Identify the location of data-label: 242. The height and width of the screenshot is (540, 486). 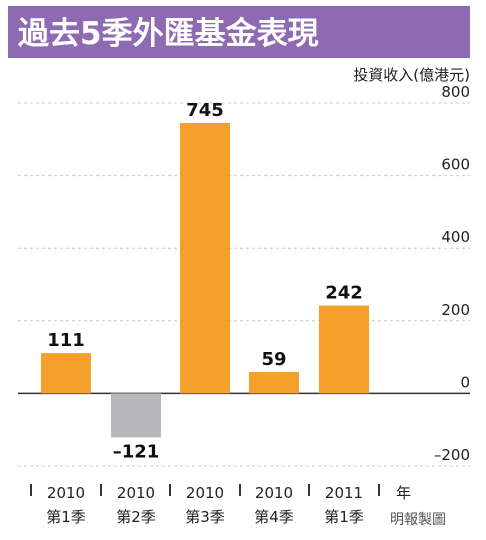
(344, 293).